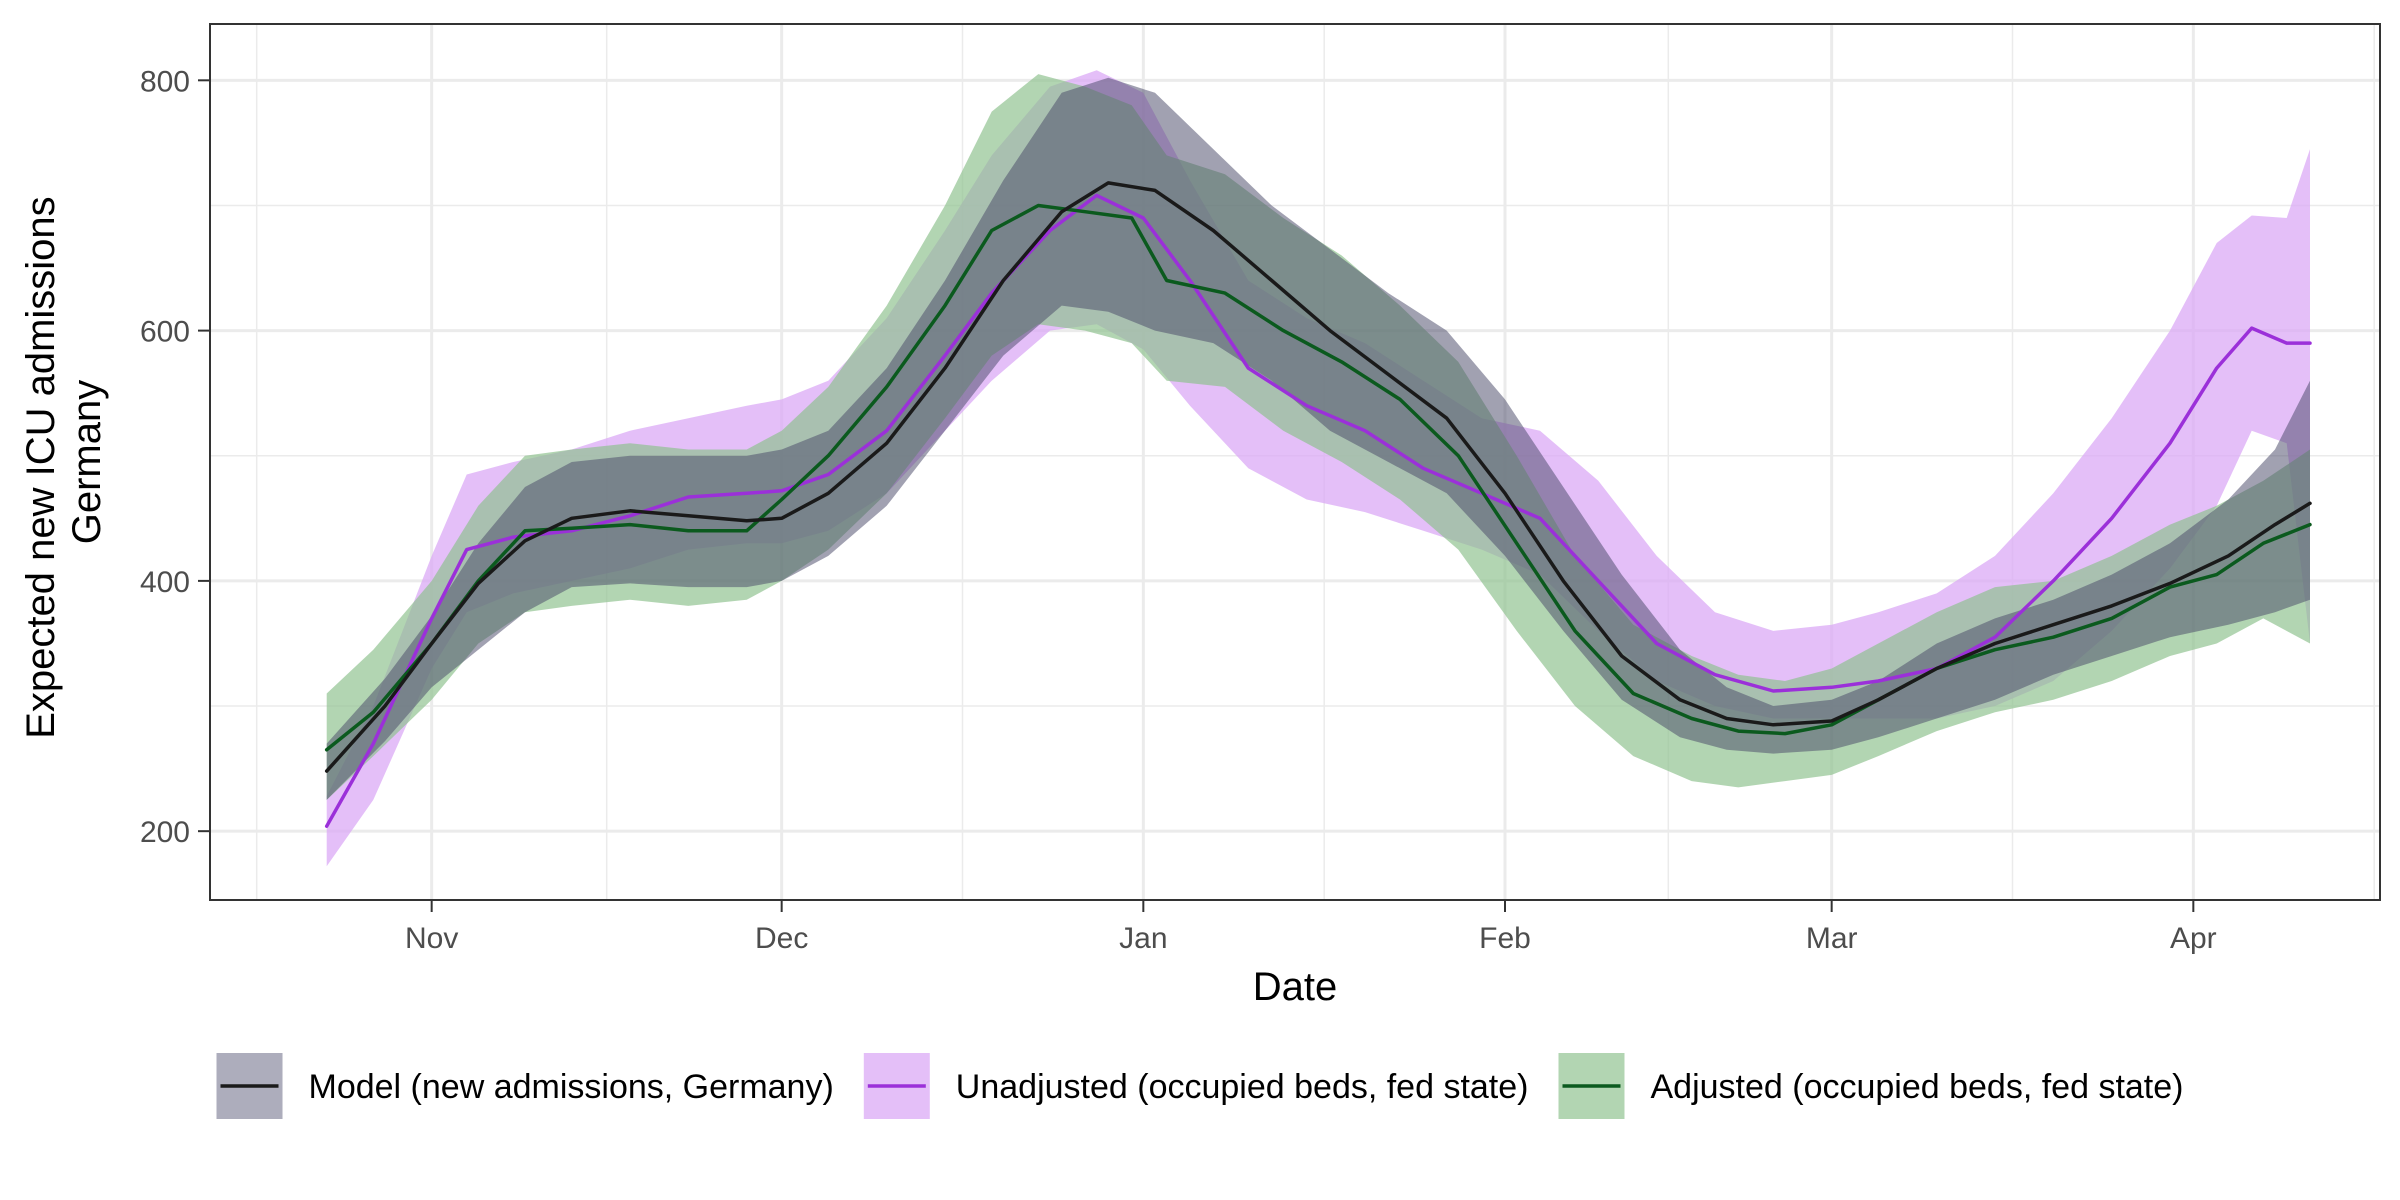 The height and width of the screenshot is (1200, 2400). I want to click on x-tick-label: Nov, so click(431, 938).